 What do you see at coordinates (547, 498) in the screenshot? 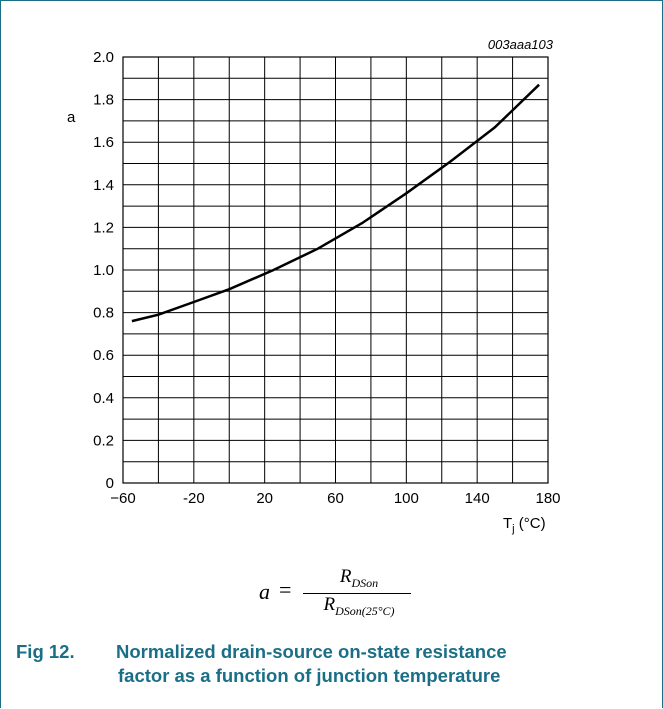
I see `x-tick-label: 180` at bounding box center [547, 498].